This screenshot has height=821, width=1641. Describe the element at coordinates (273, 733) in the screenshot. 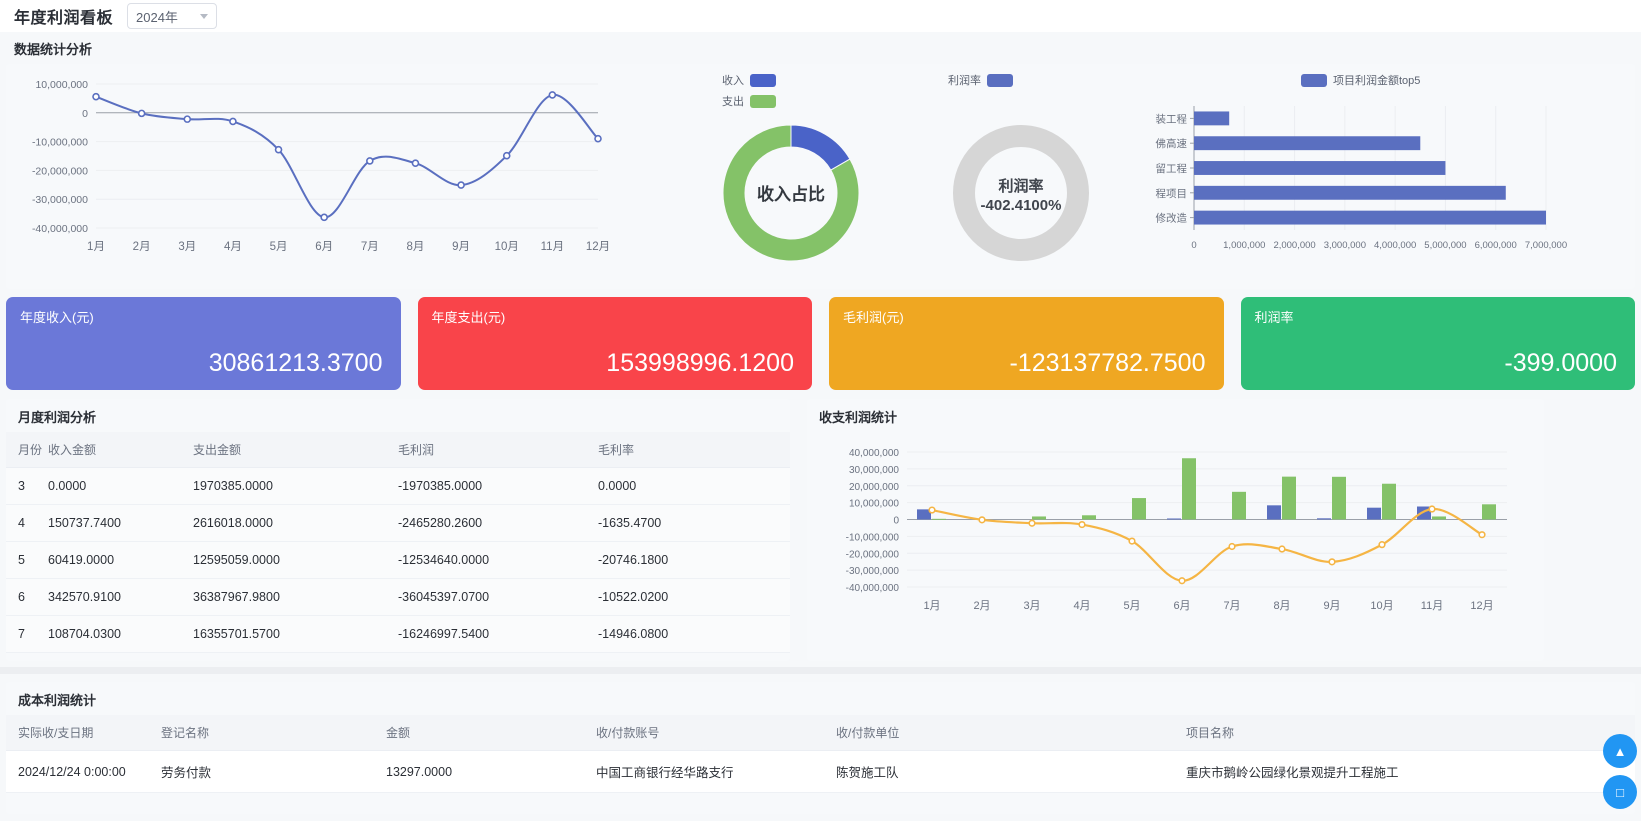

I see `column-header: 登记名称` at that location.